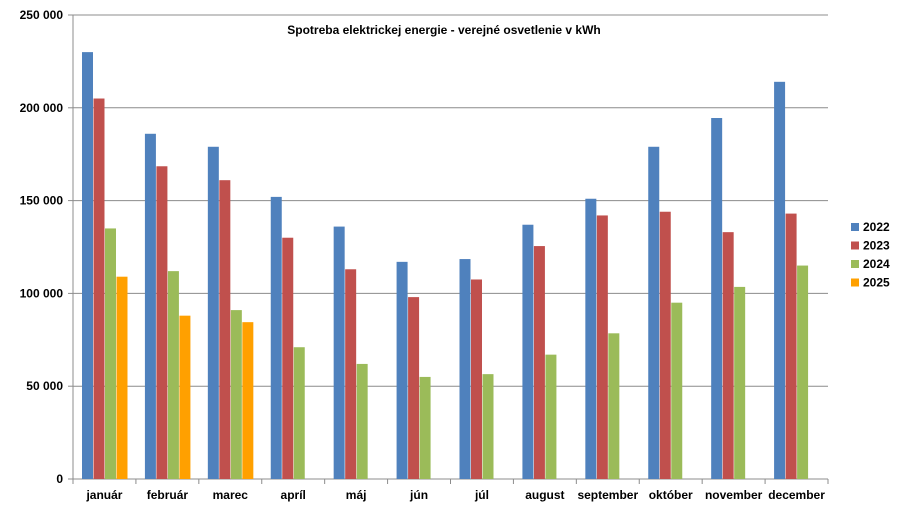  Describe the element at coordinates (602, 347) in the screenshot. I see `bar-2023-september` at that location.